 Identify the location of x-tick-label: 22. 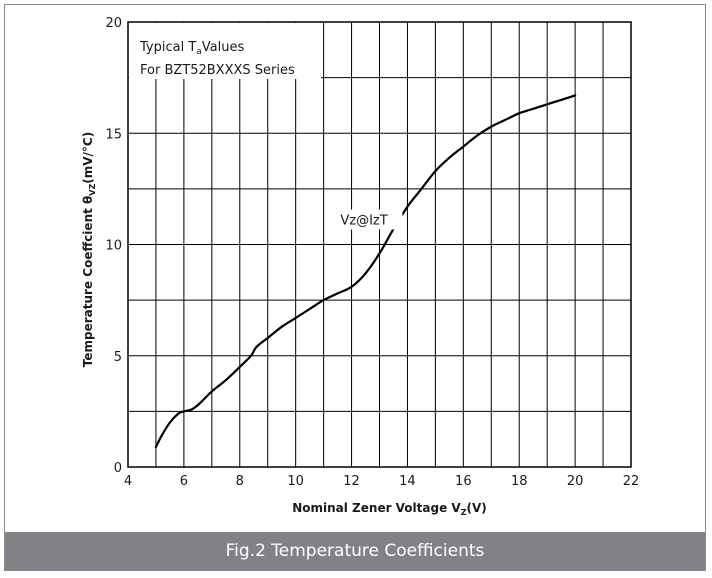
(631, 481).